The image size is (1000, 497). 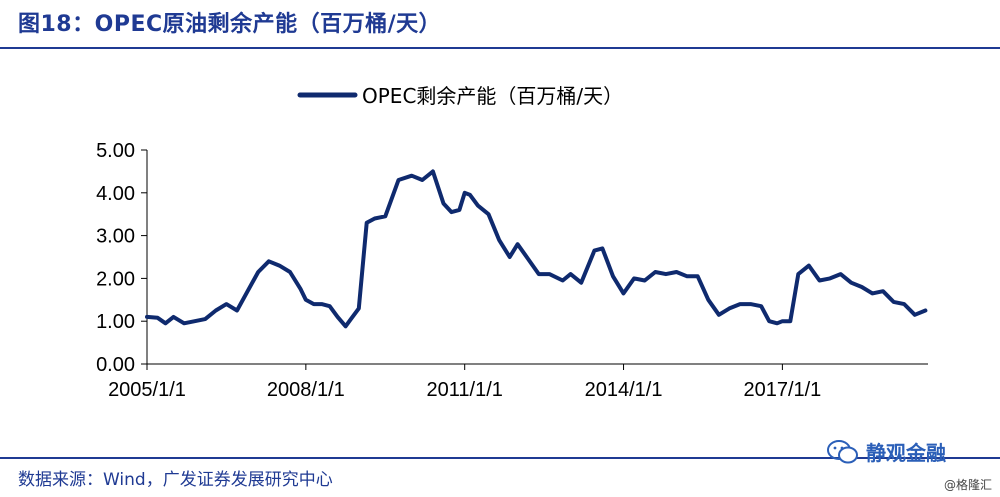 What do you see at coordinates (115, 237) in the screenshot?
I see `y-tick-label: 3.00` at bounding box center [115, 237].